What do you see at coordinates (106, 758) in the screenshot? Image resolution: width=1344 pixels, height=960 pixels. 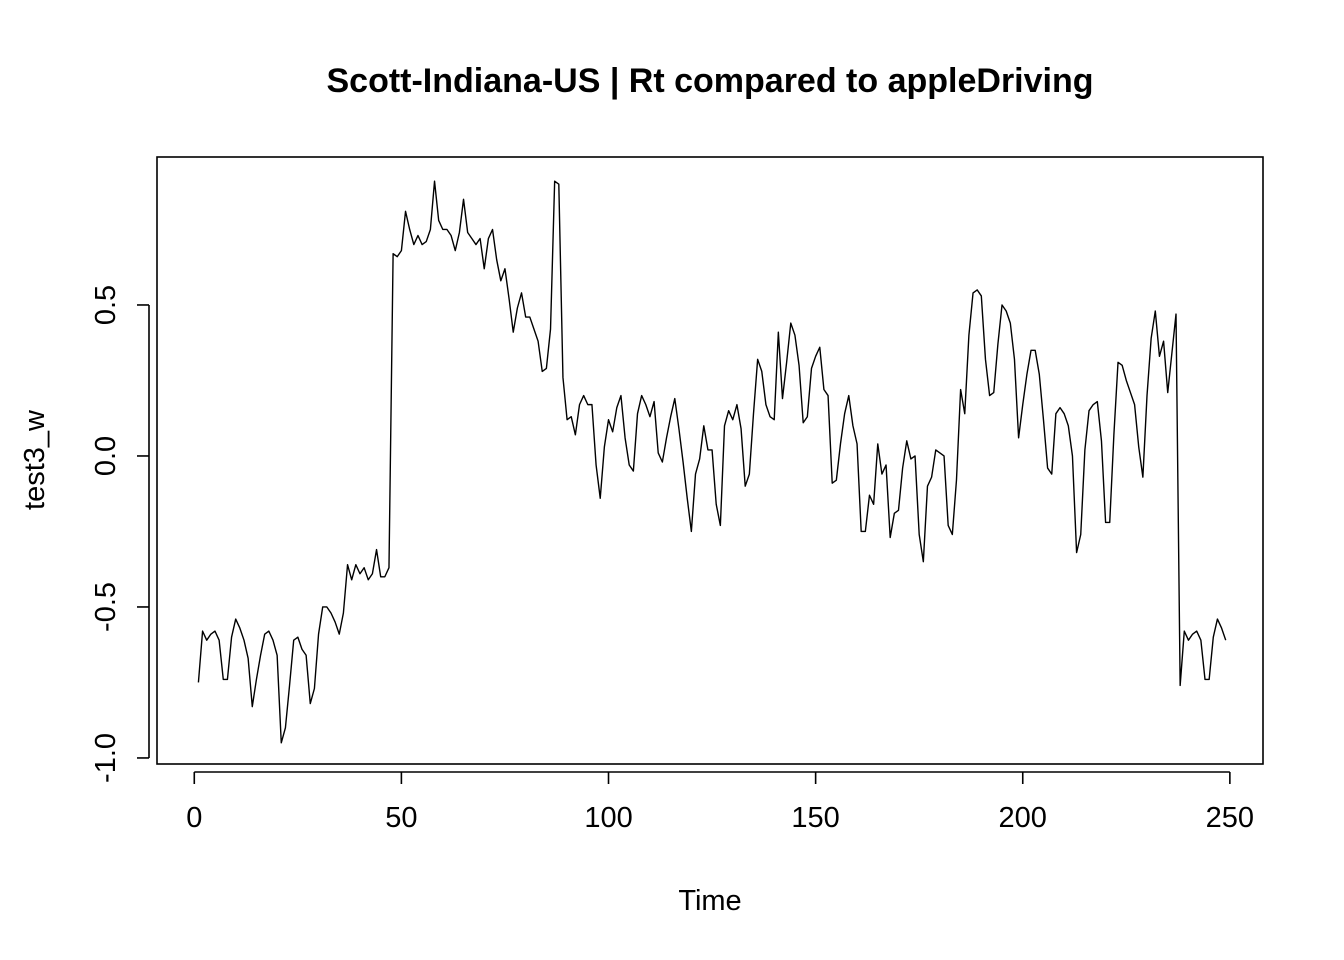 I see `y-tick-label: -1.0` at bounding box center [106, 758].